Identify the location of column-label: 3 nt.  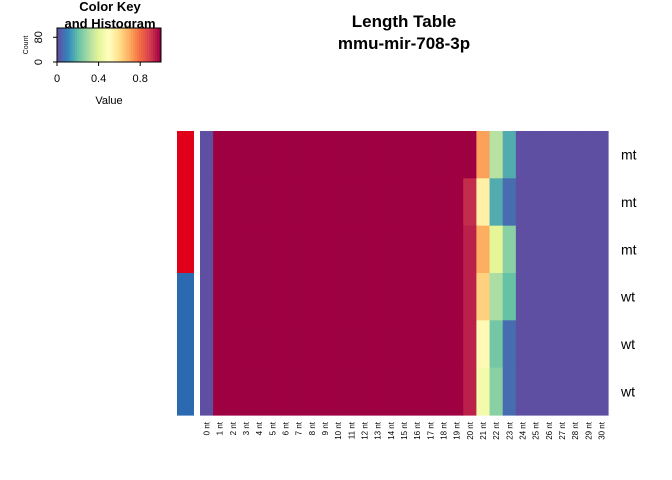
(246, 428).